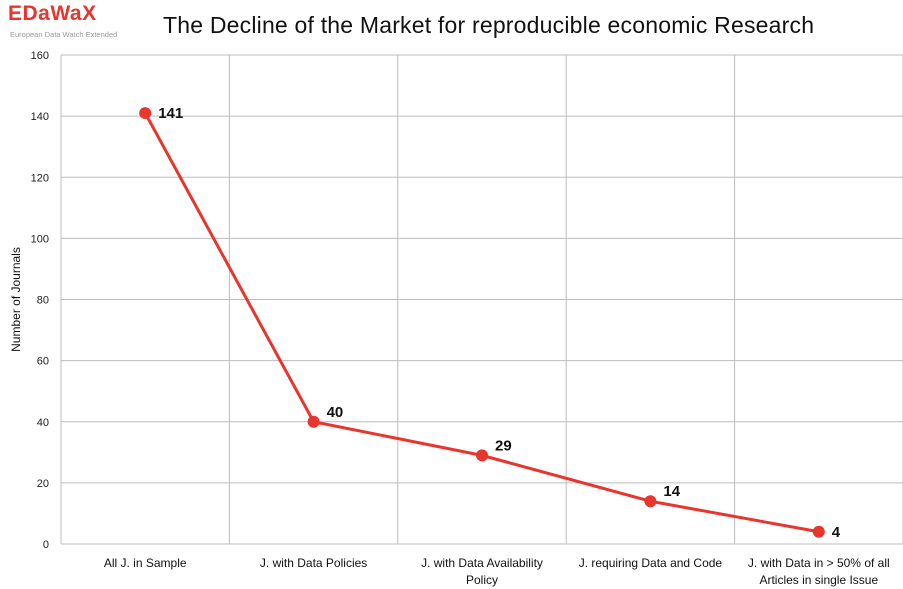 This screenshot has width=903, height=589. What do you see at coordinates (145, 563) in the screenshot?
I see `x-tick-label: All J. in Sample` at bounding box center [145, 563].